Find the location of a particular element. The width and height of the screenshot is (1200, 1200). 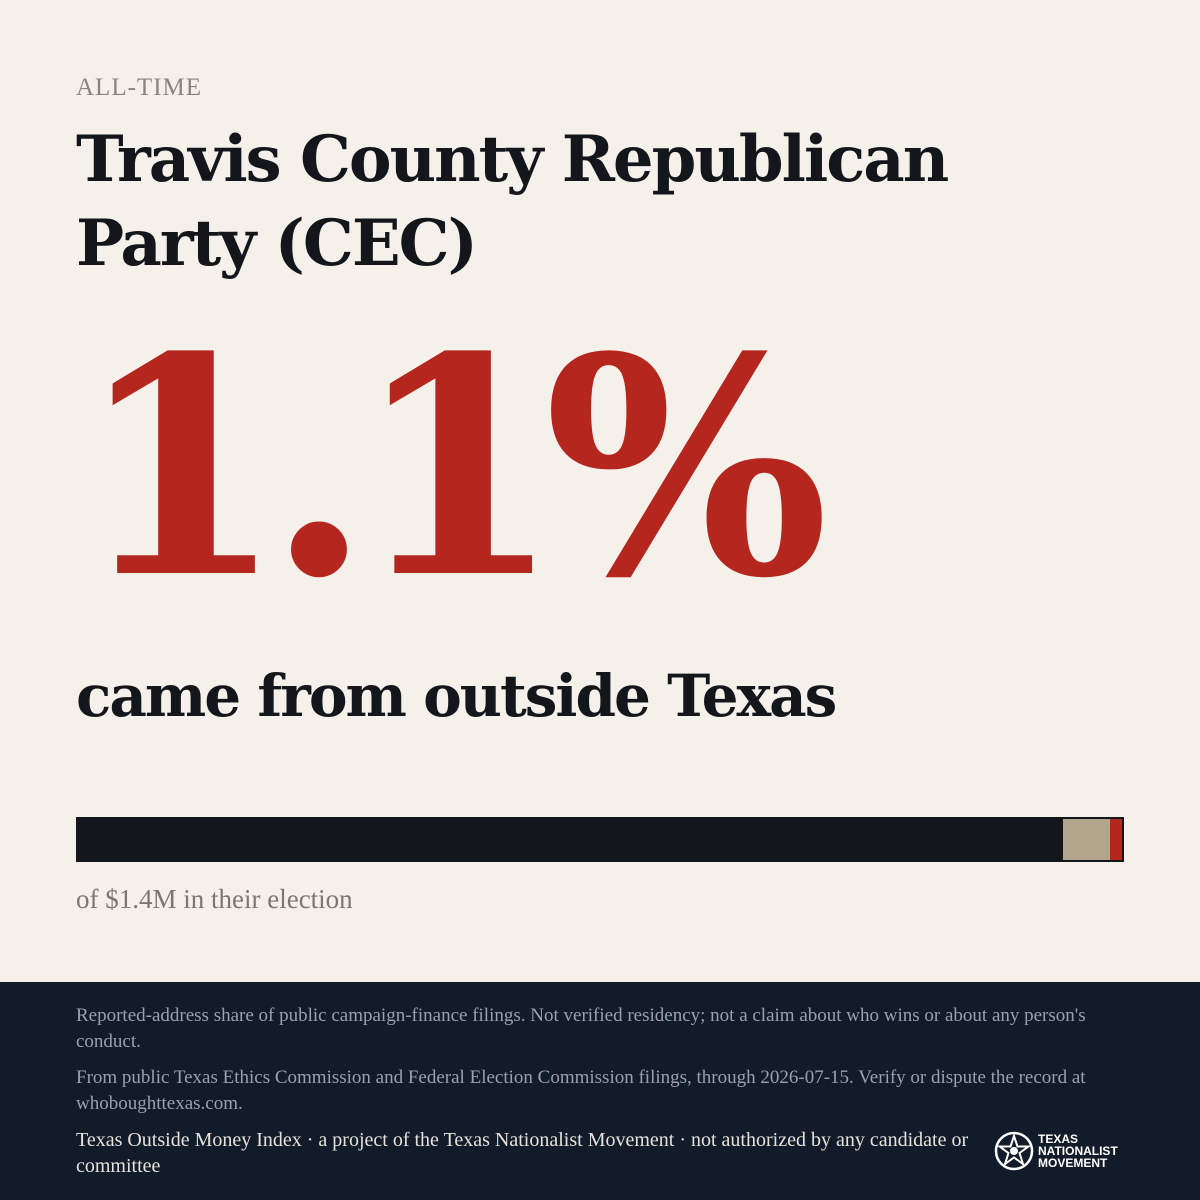

logo-text: TEXAS NATIONALIST MOVEMENT is located at coordinates (1078, 1151).